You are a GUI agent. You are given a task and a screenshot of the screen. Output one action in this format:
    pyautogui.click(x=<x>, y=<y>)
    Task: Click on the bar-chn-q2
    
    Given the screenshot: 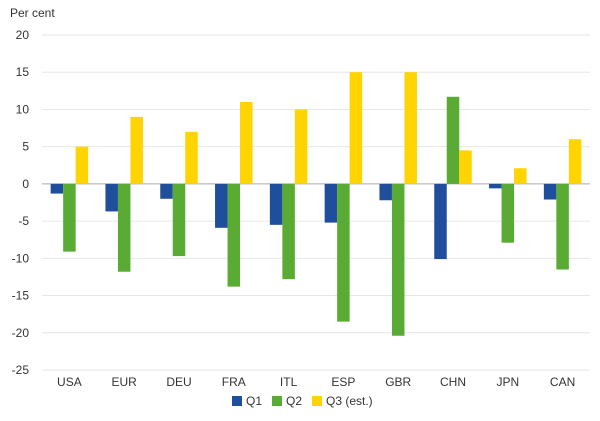 What is the action you would take?
    pyautogui.click(x=453, y=140)
    